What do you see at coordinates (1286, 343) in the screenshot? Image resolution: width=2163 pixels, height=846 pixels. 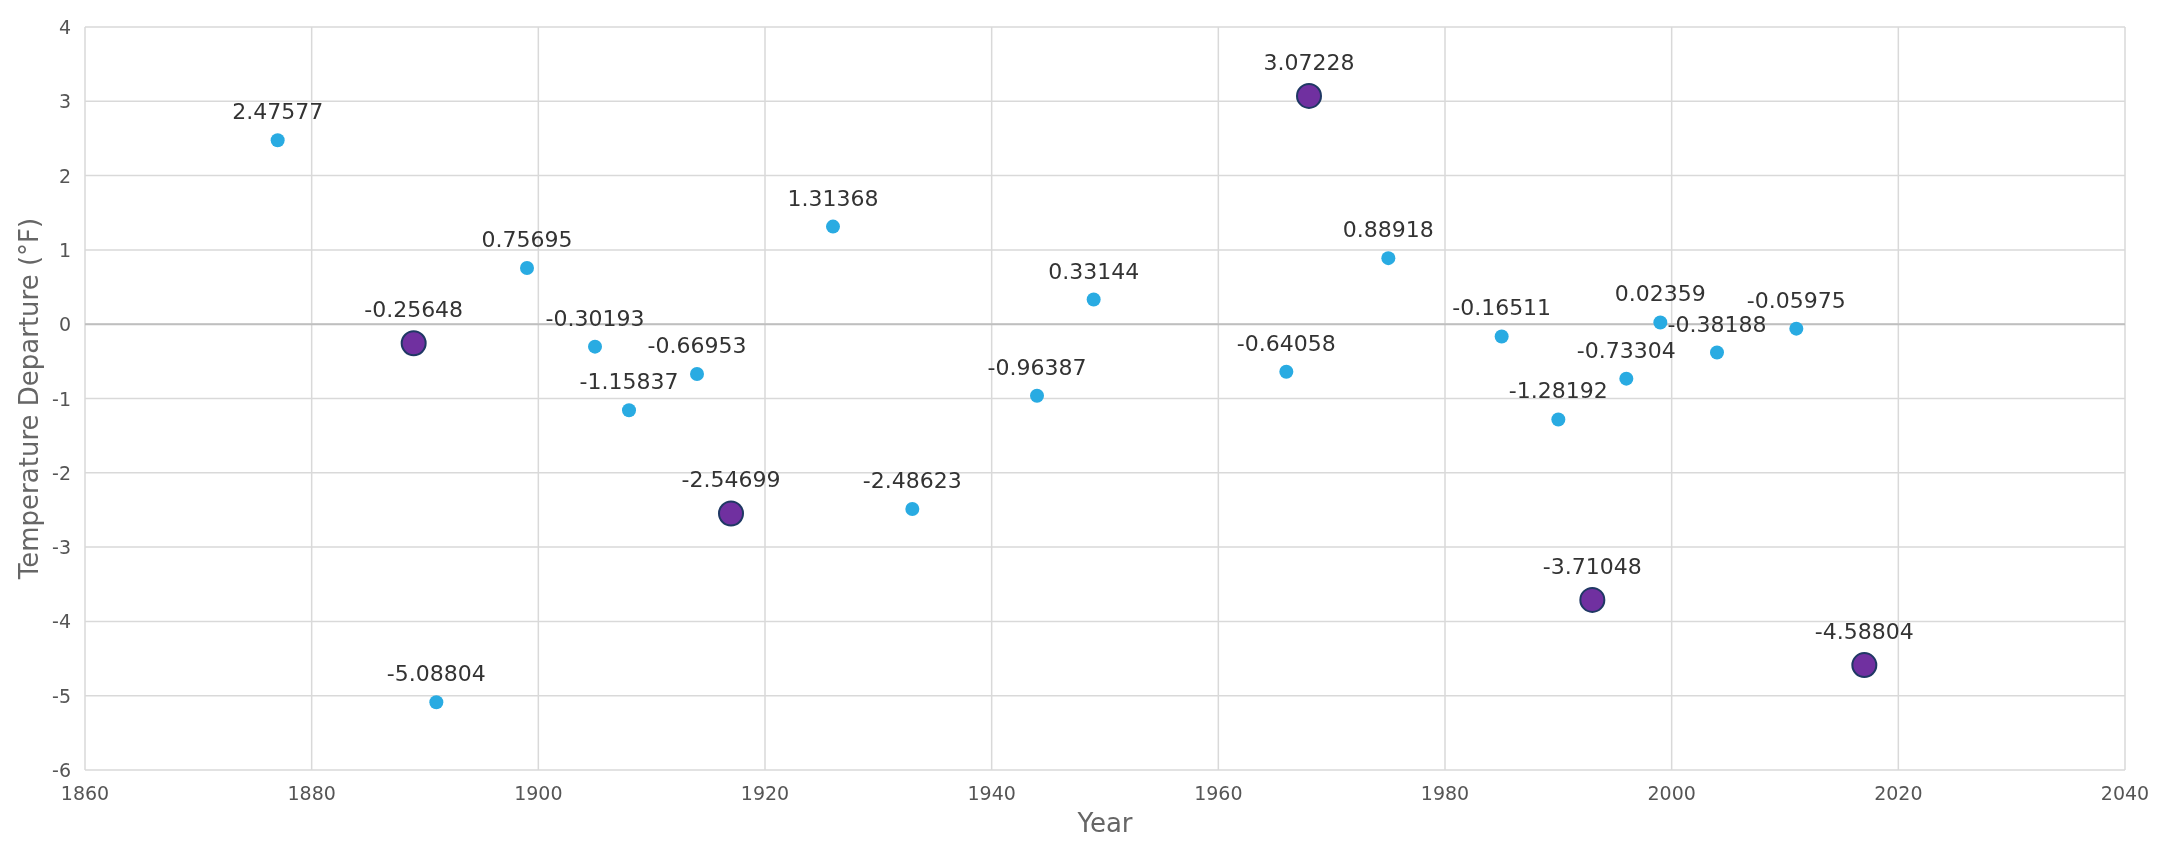 I see `data-label: -0.64058` at bounding box center [1286, 343].